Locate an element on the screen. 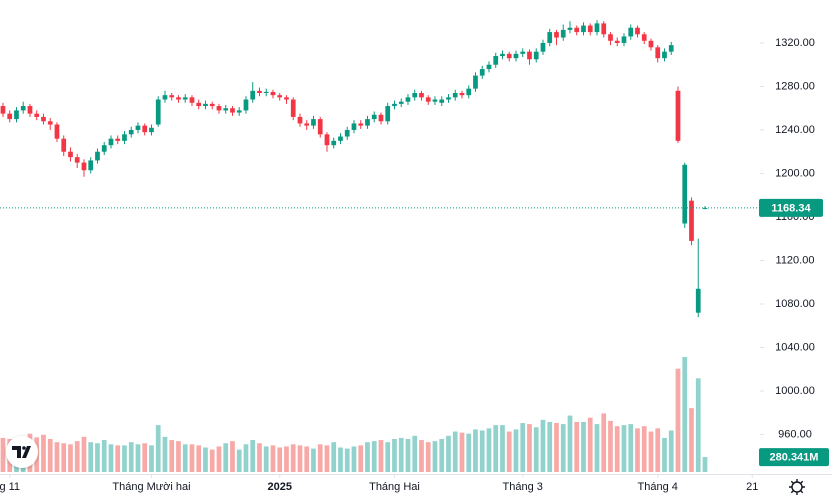 The height and width of the screenshot is (500, 832). x-tick-label: Tháng Hai is located at coordinates (394, 487).